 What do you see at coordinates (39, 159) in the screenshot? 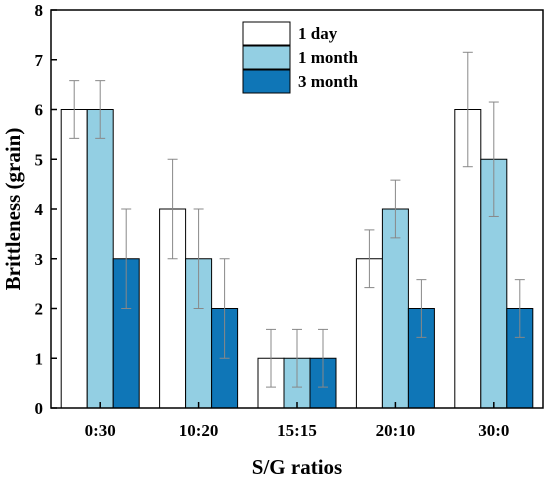
I see `y-tick-label: 5` at bounding box center [39, 159].